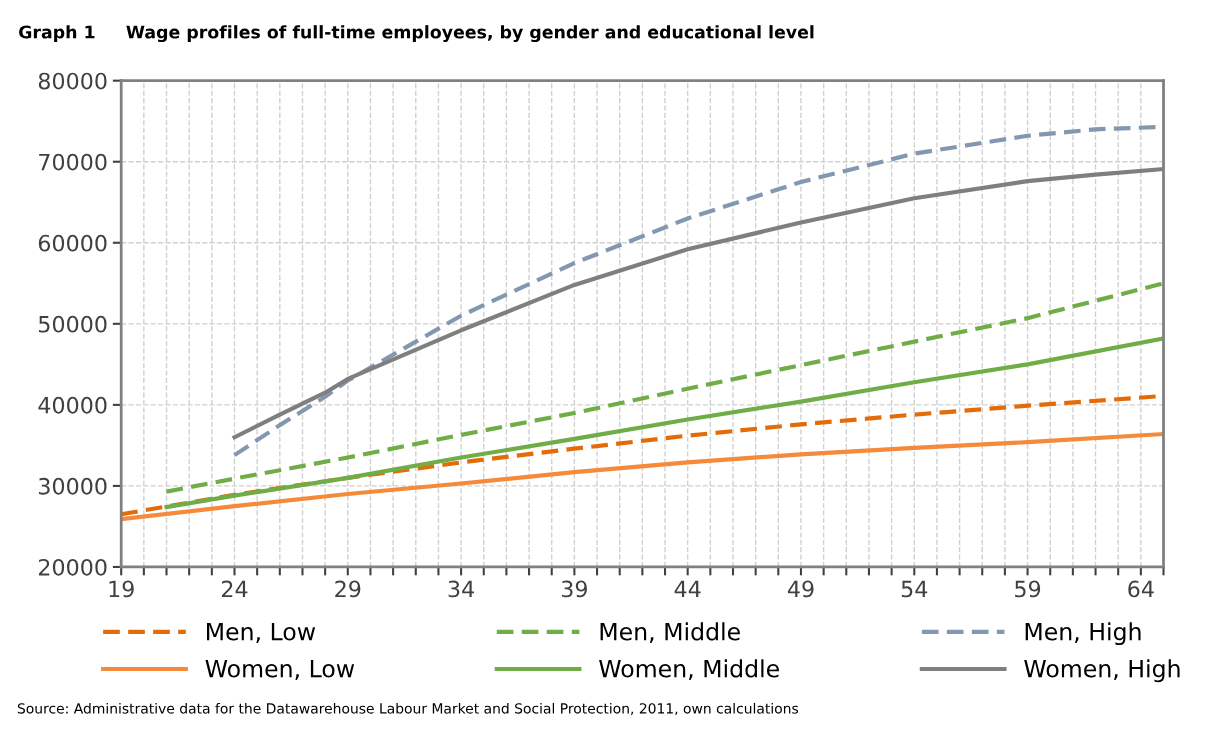  What do you see at coordinates (461, 589) in the screenshot?
I see `x-tick-label: 34` at bounding box center [461, 589].